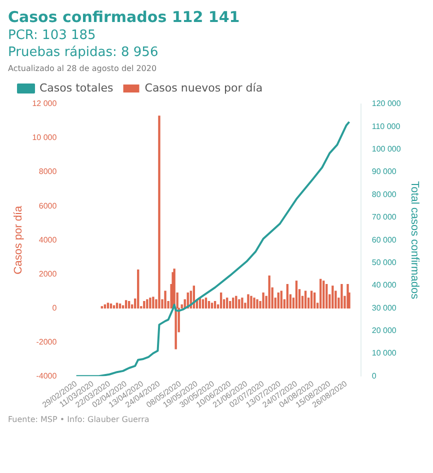  Describe the element at coordinates (384, 217) in the screenshot. I see `y2-tick-label: 70 000` at that location.